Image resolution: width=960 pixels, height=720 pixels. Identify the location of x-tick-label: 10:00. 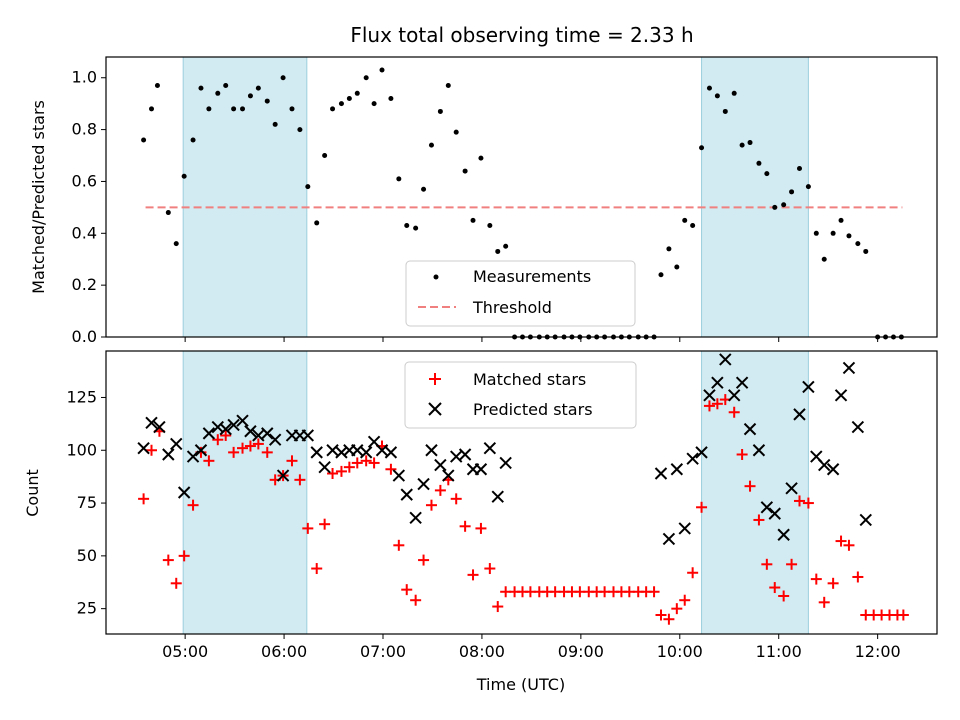
(680, 651).